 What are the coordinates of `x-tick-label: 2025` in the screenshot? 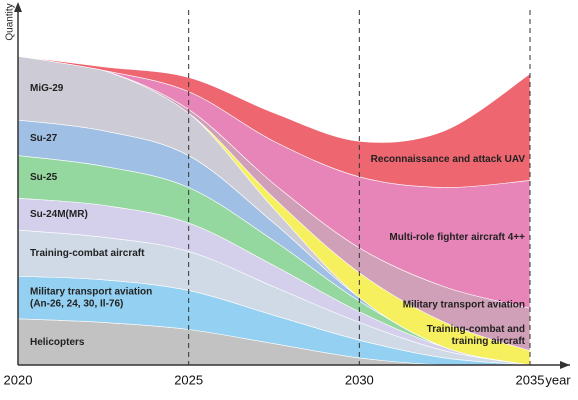 It's located at (188, 379).